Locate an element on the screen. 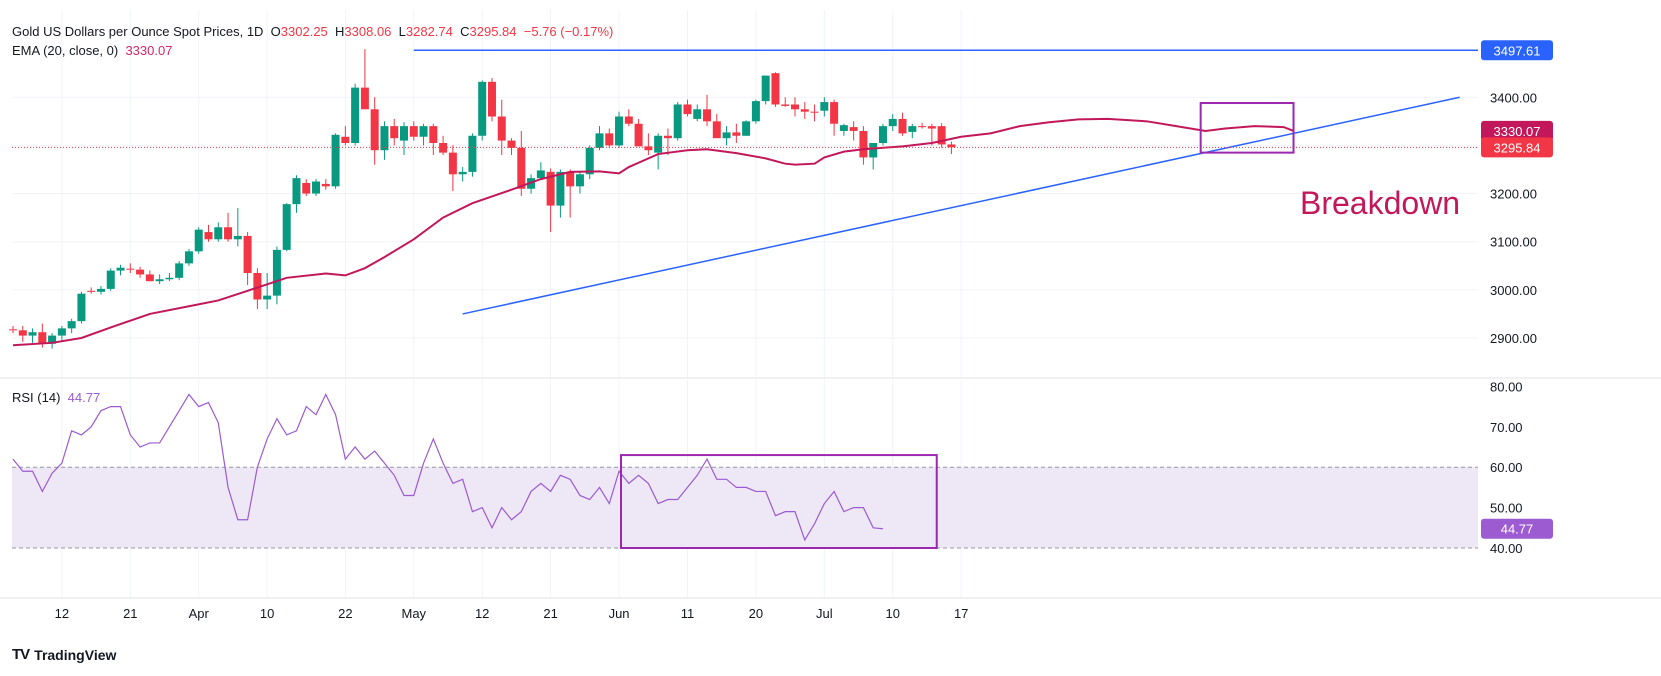 Image resolution: width=1661 pixels, height=676 pixels. open-label: O is located at coordinates (275, 31).